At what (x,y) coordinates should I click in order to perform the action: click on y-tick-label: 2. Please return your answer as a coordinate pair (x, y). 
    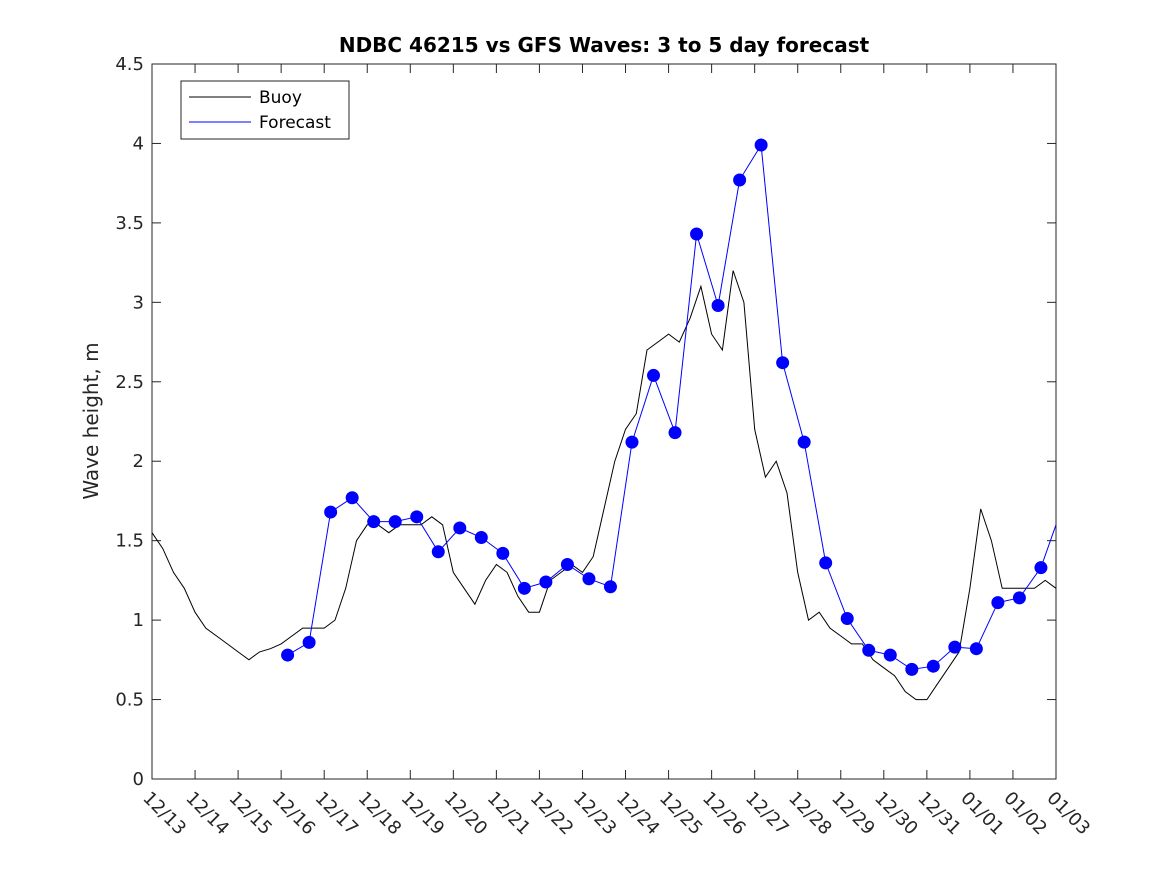
    Looking at the image, I should click on (138, 461).